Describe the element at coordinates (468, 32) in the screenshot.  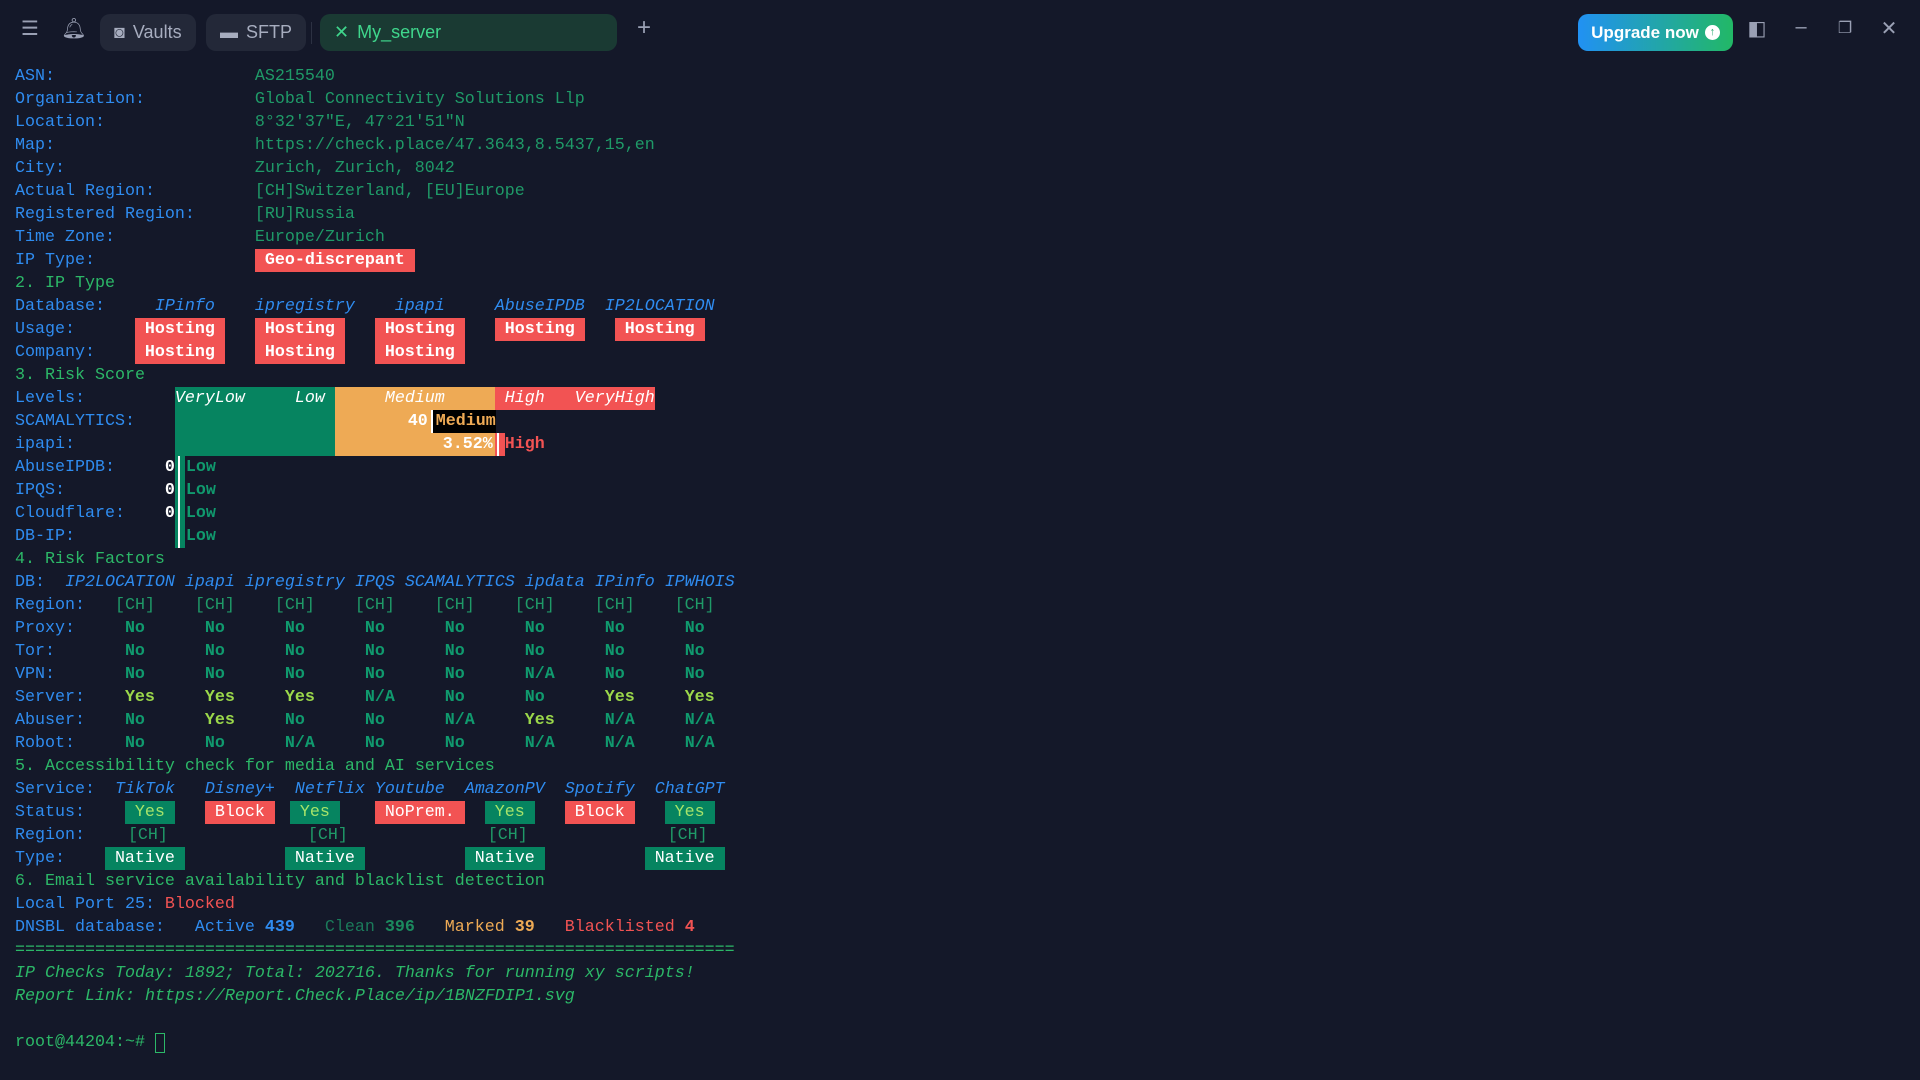
I see `tab-my-server: ✕ My_server` at that location.